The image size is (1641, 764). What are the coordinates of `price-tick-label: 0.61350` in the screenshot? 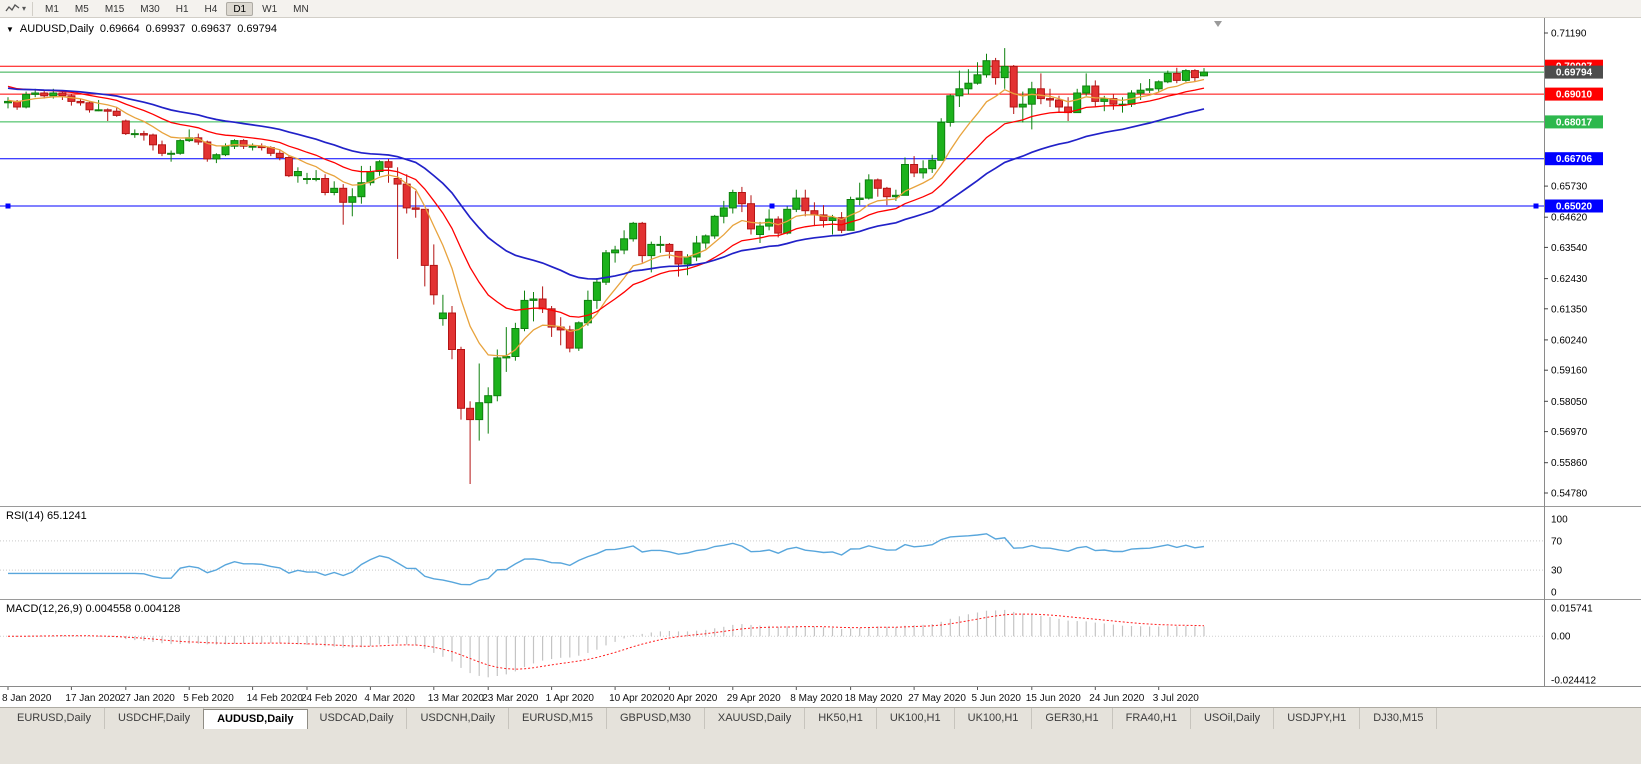 It's located at (1569, 309).